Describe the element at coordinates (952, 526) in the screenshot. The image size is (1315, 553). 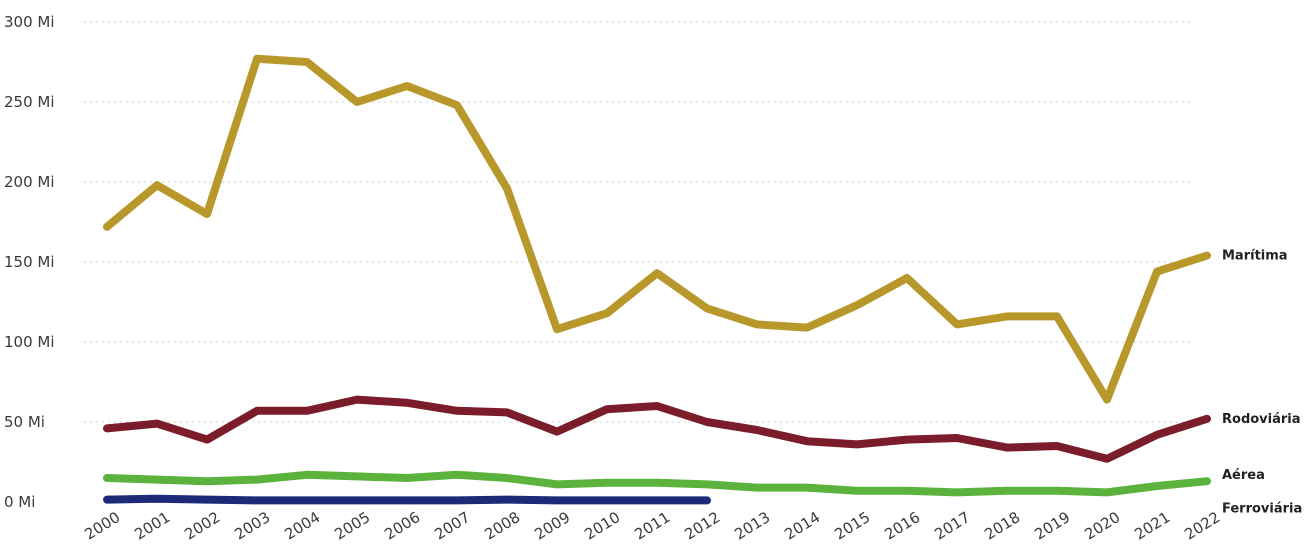
I see `x-tick-label: 2017` at that location.